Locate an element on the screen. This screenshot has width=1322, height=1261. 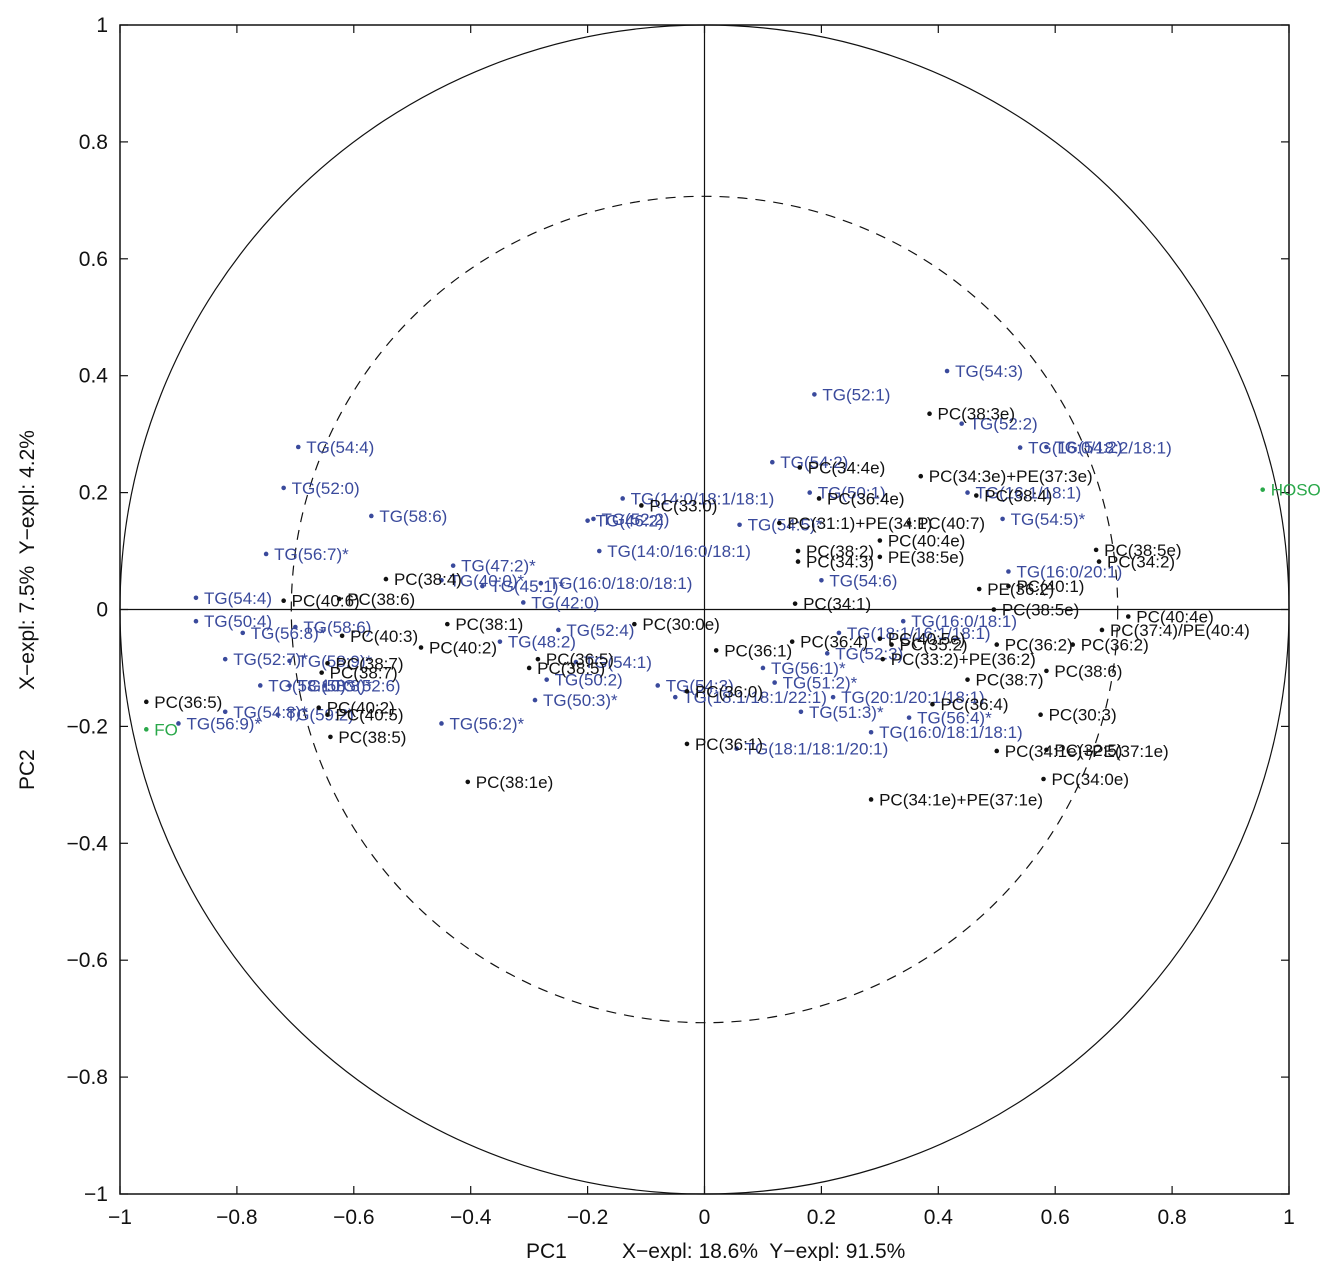
y-axis-explained: X−expl: 7.5% Y−expl: 4.2% is located at coordinates (27, 560).